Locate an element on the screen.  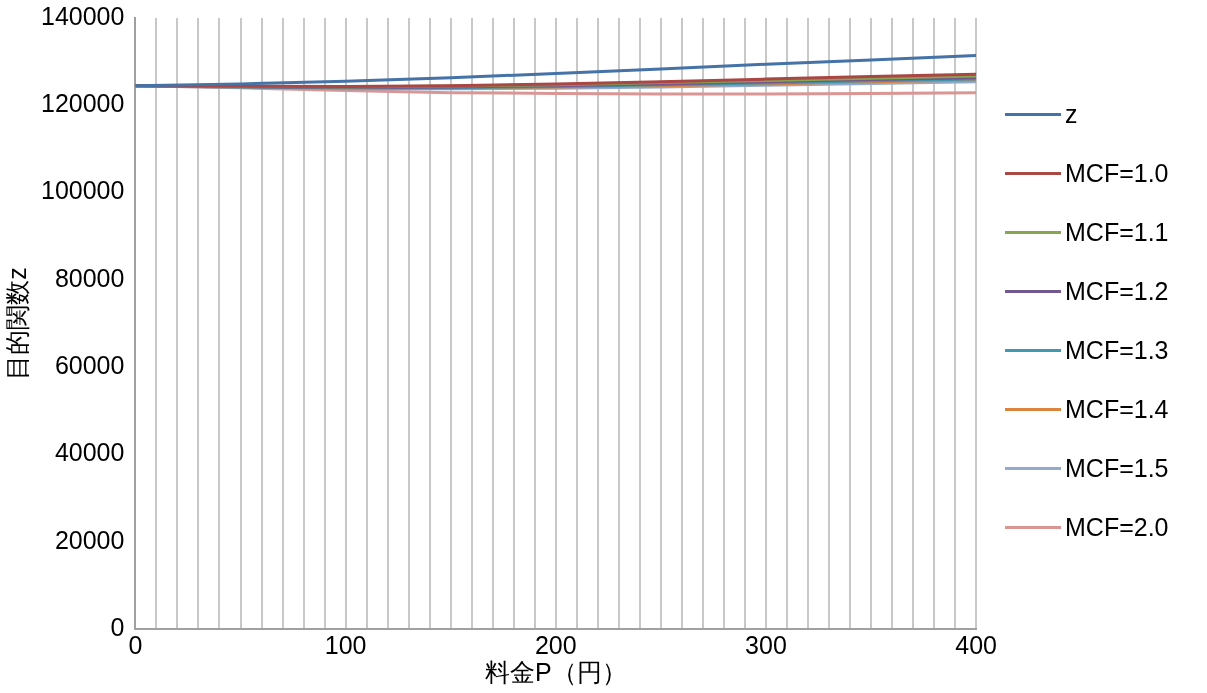
x-tick-label: 0 is located at coordinates (135, 644).